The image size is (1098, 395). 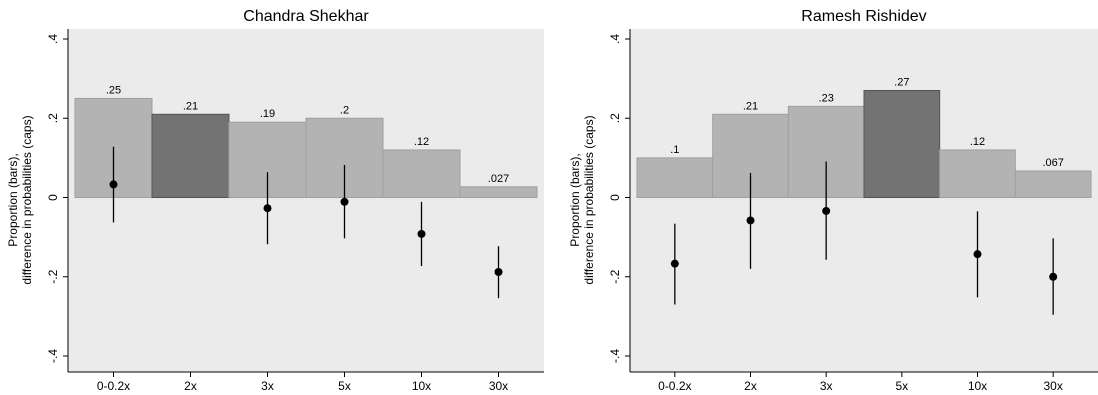 What do you see at coordinates (306, 16) in the screenshot?
I see `chart-title: Chandra Shekhar` at bounding box center [306, 16].